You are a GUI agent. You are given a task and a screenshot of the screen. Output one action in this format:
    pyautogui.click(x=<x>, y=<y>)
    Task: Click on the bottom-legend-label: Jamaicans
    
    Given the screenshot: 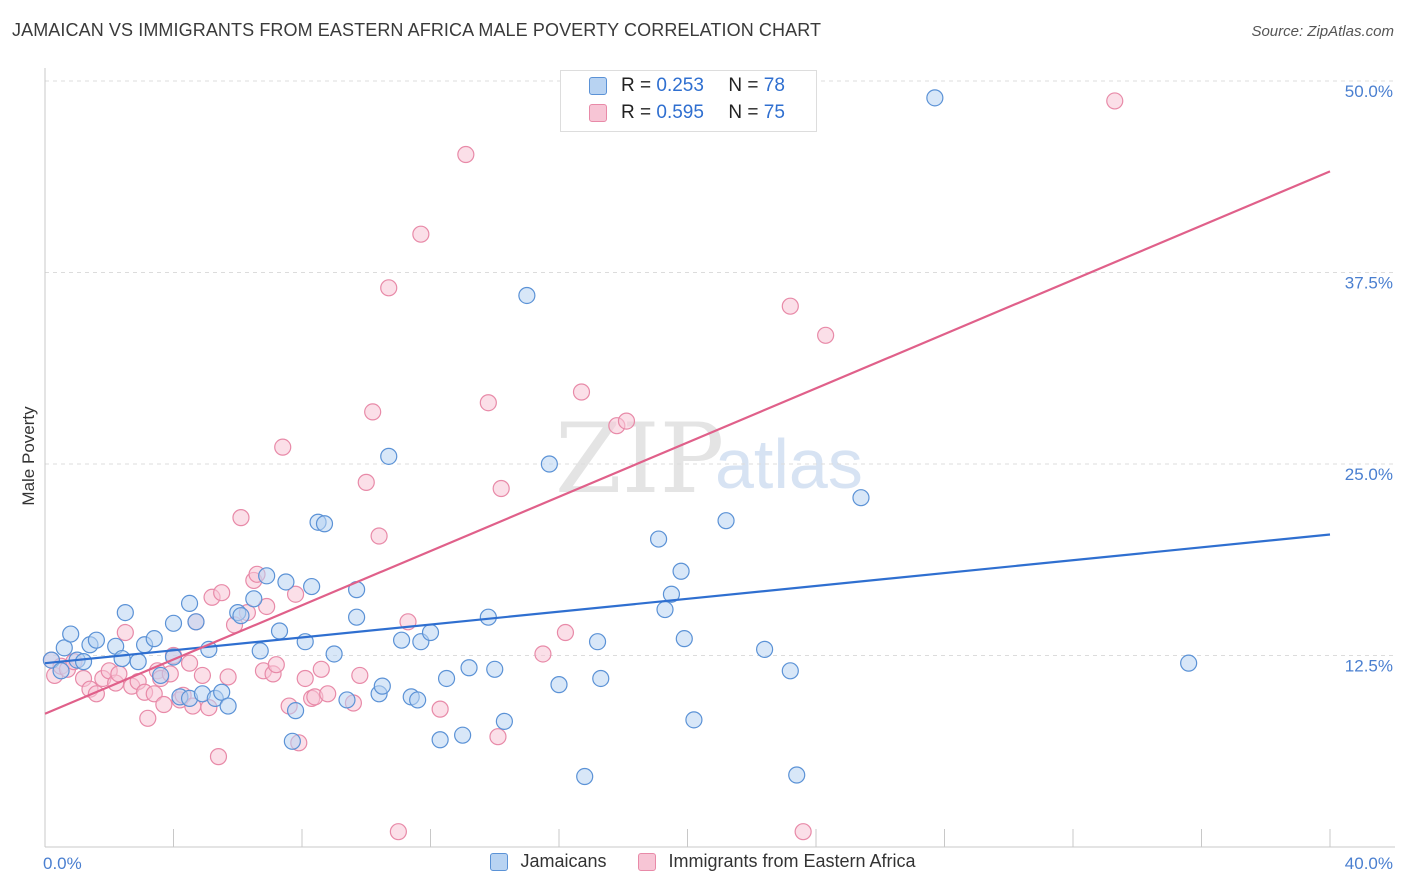 What is the action you would take?
    pyautogui.click(x=563, y=861)
    